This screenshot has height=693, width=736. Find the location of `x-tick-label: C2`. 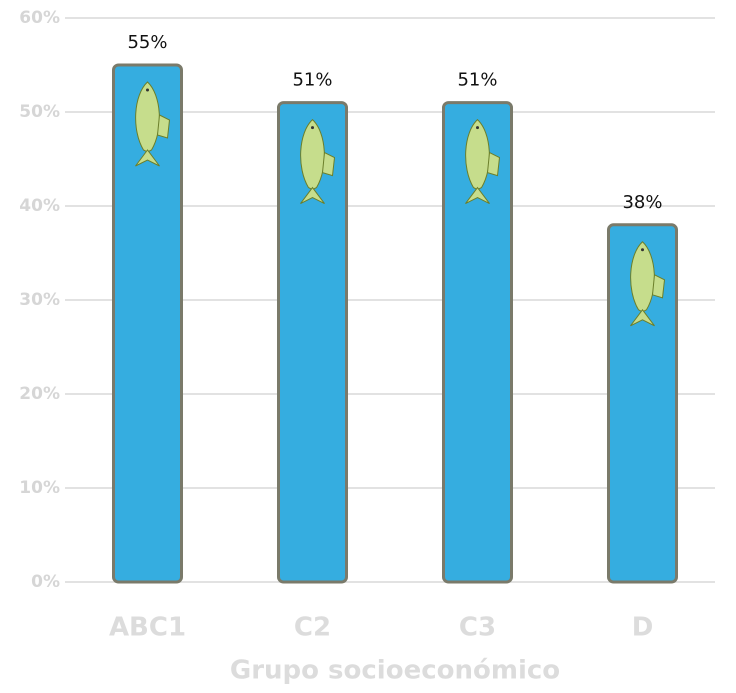

x-tick-label: C2 is located at coordinates (312, 628).